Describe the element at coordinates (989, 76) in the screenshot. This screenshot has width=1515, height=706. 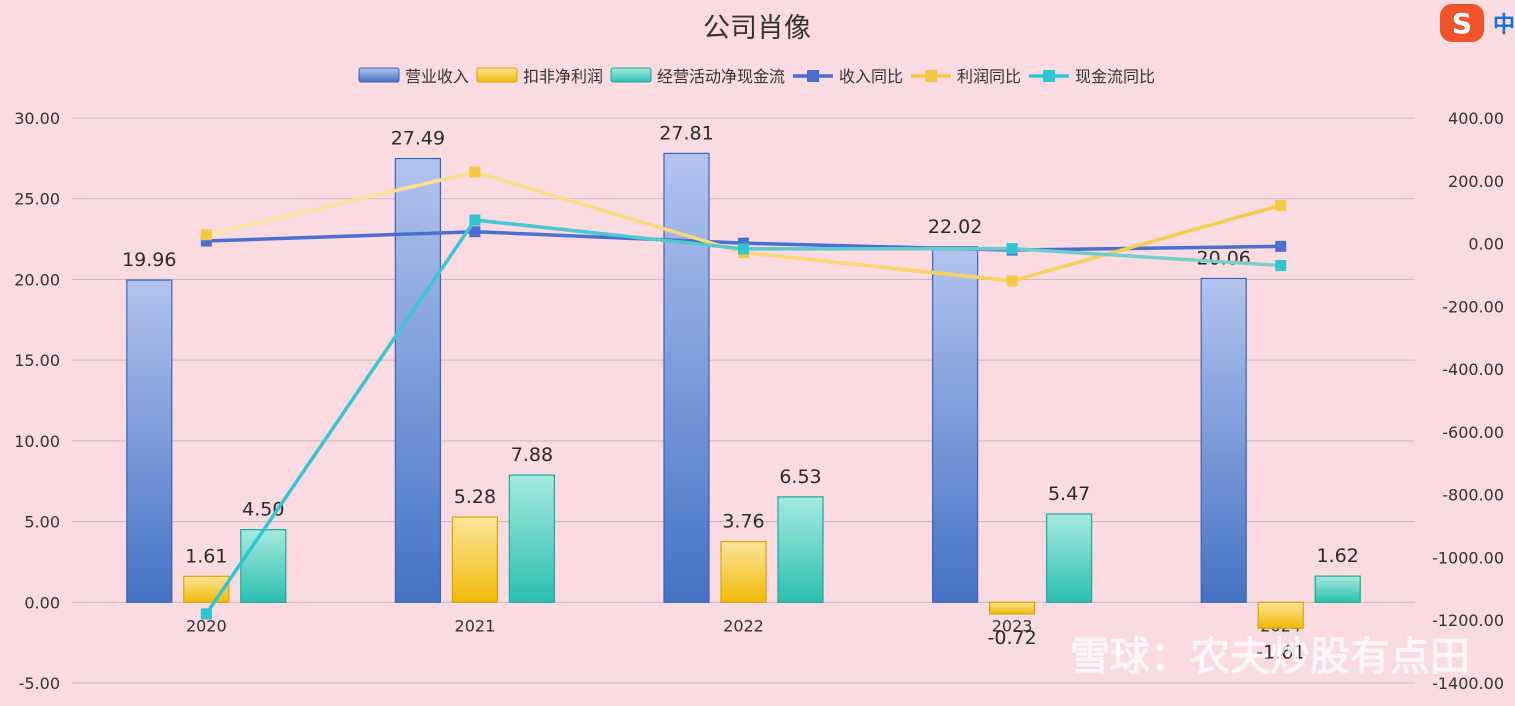
I see `legend-label: 利润同比` at that location.